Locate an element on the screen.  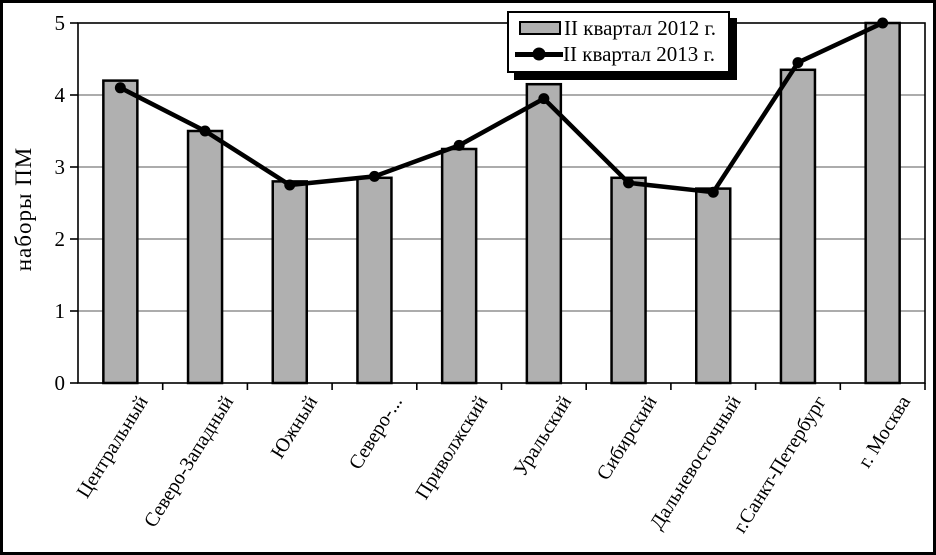
y-tick-label-5: 5 is located at coordinates (60, 23).